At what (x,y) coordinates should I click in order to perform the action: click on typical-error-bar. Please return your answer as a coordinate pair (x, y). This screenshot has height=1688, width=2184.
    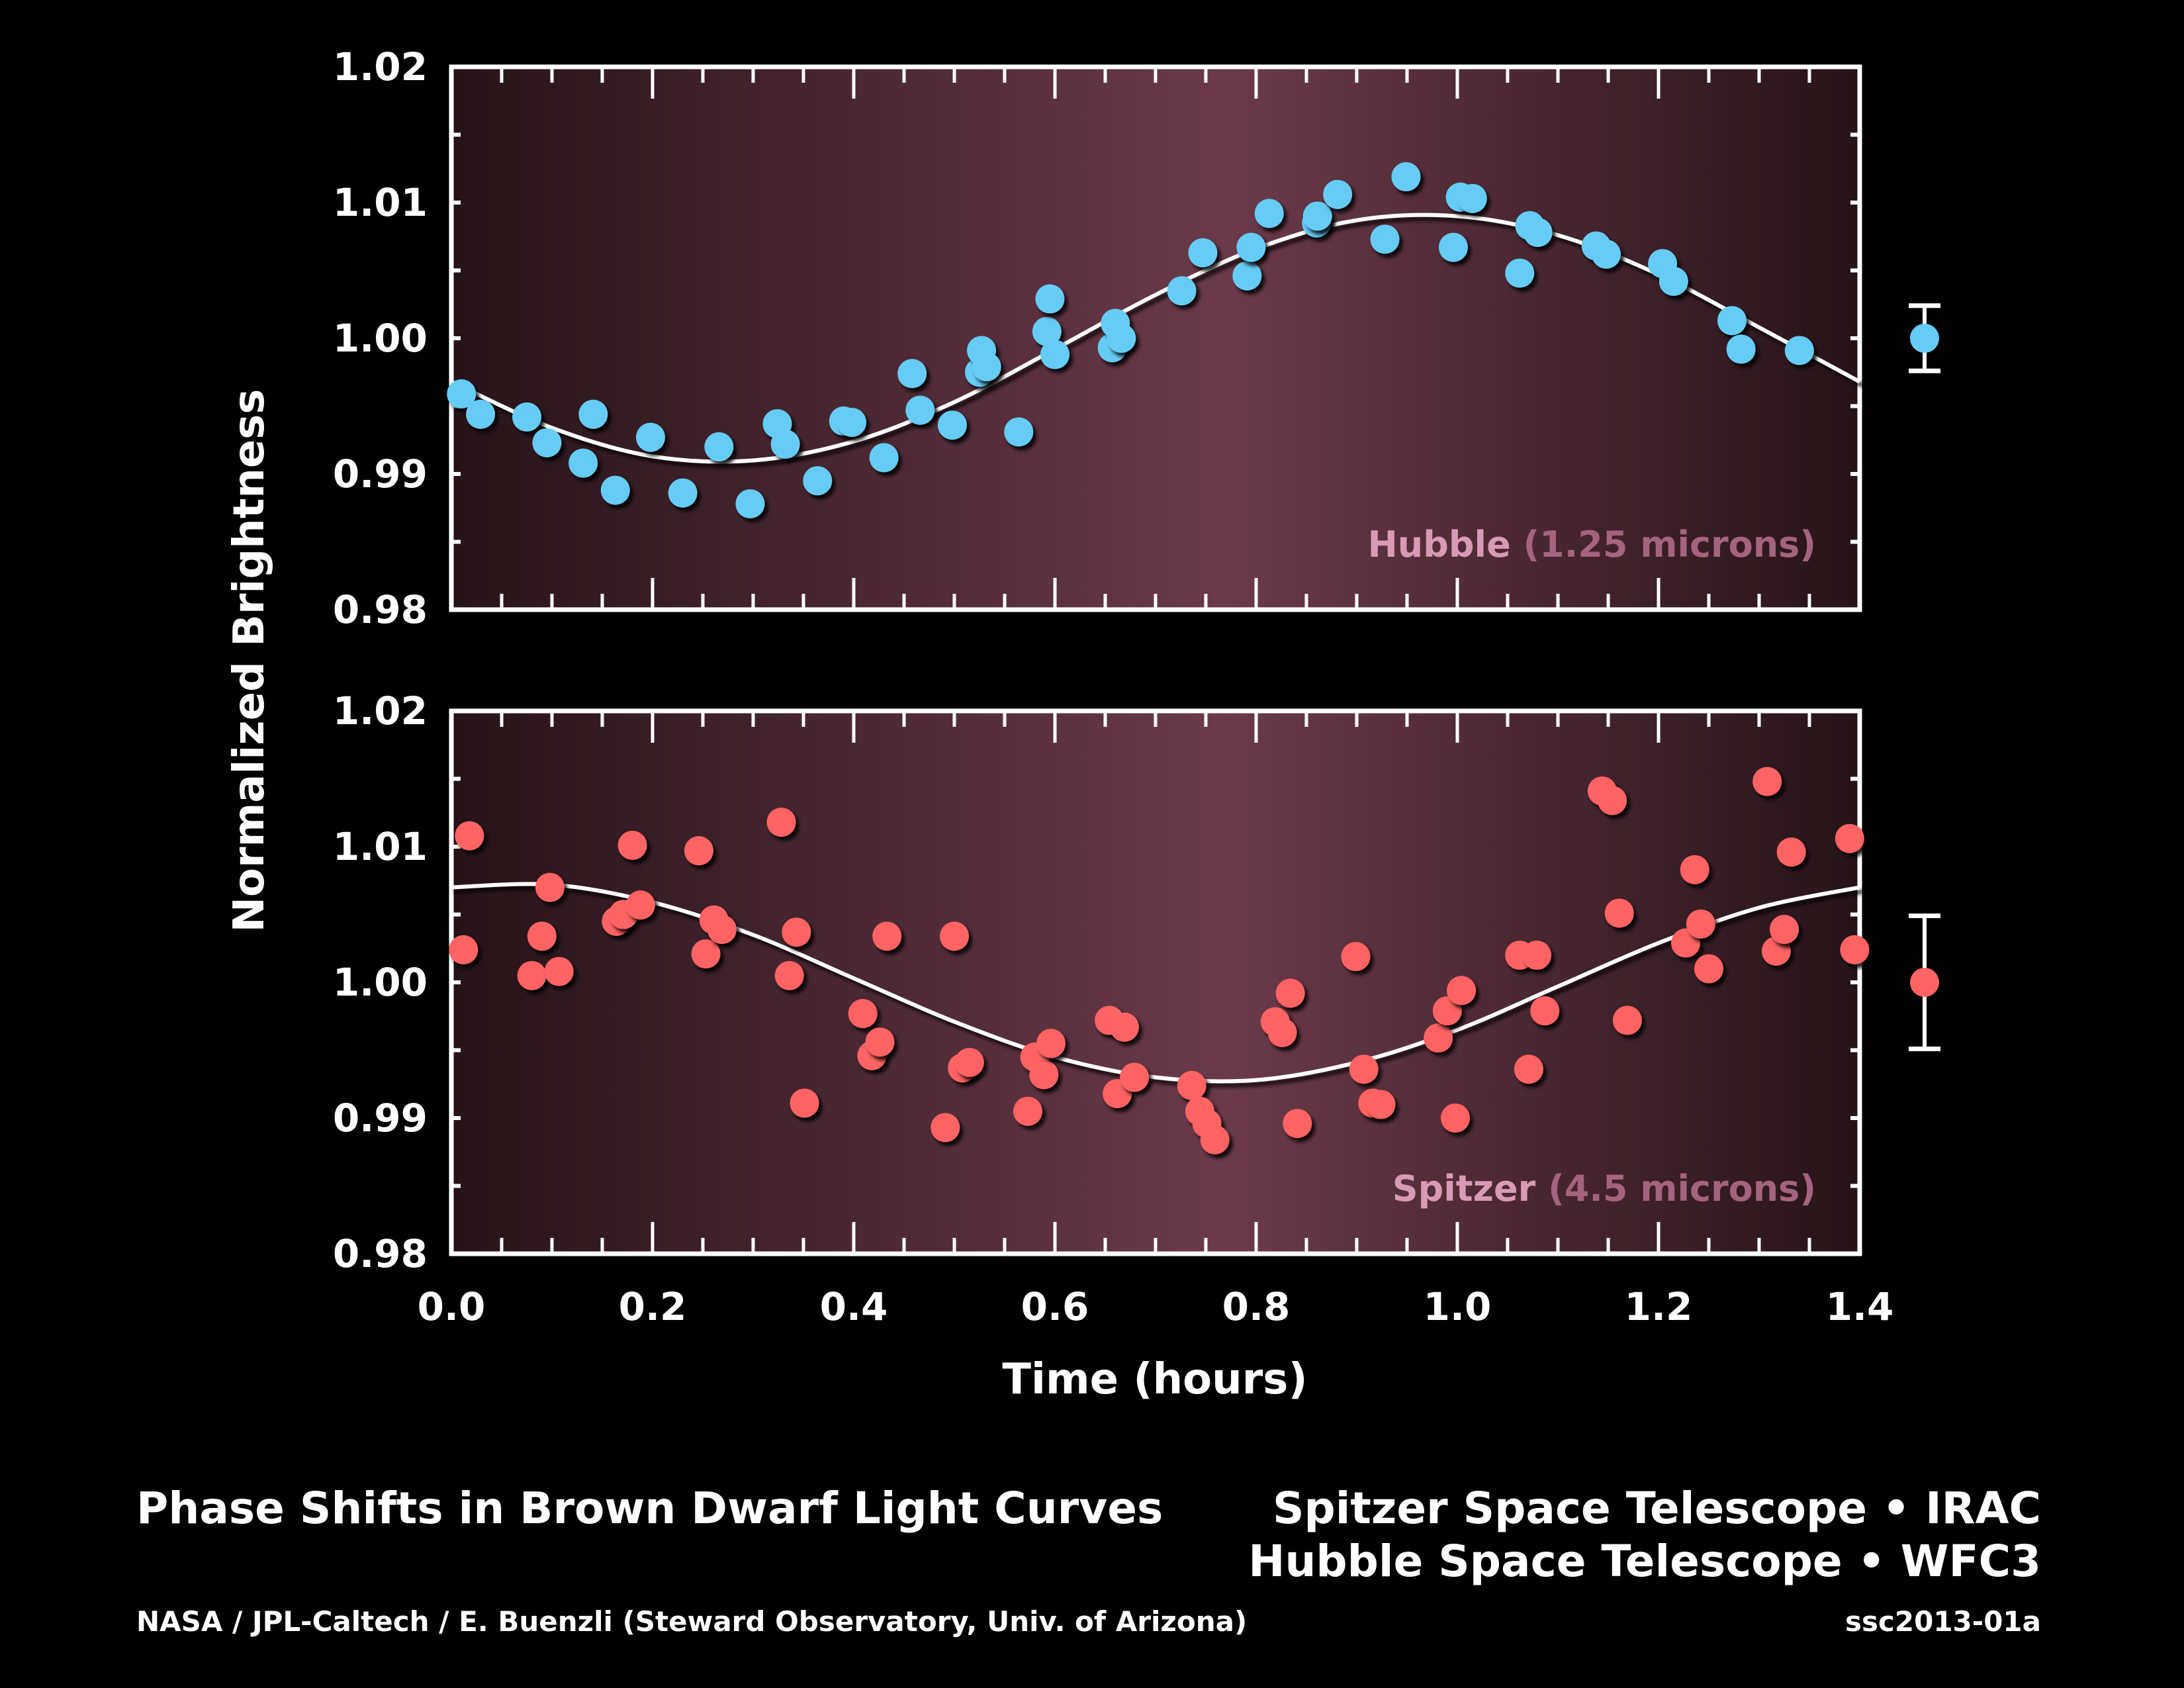
    Looking at the image, I should click on (1925, 338).